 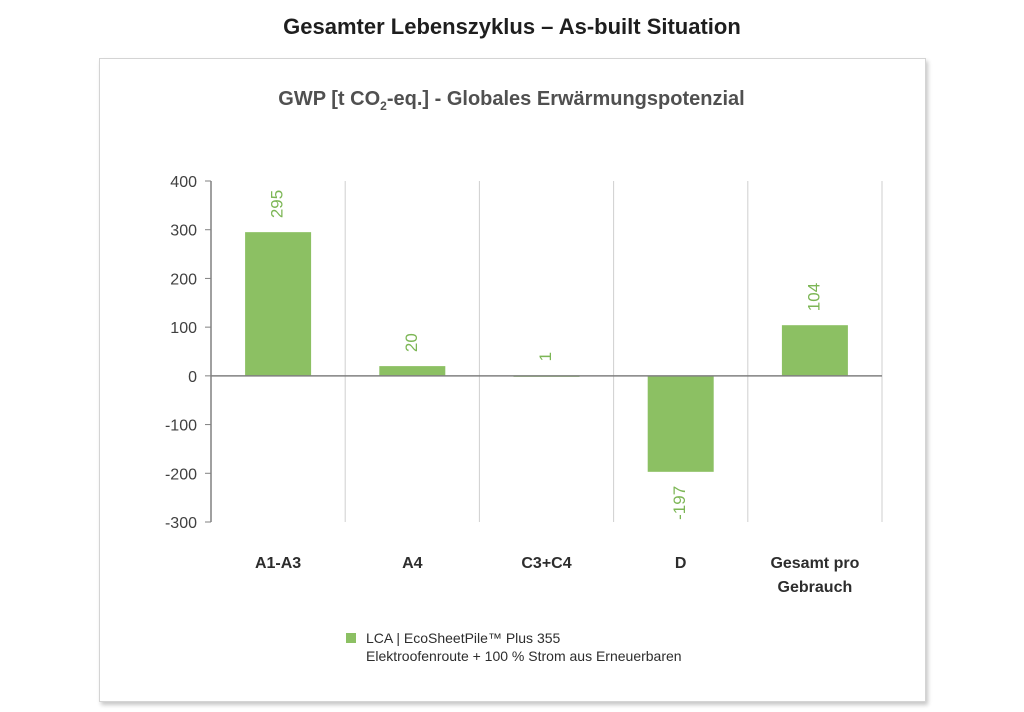 What do you see at coordinates (183, 182) in the screenshot?
I see `y-tick-label: 400` at bounding box center [183, 182].